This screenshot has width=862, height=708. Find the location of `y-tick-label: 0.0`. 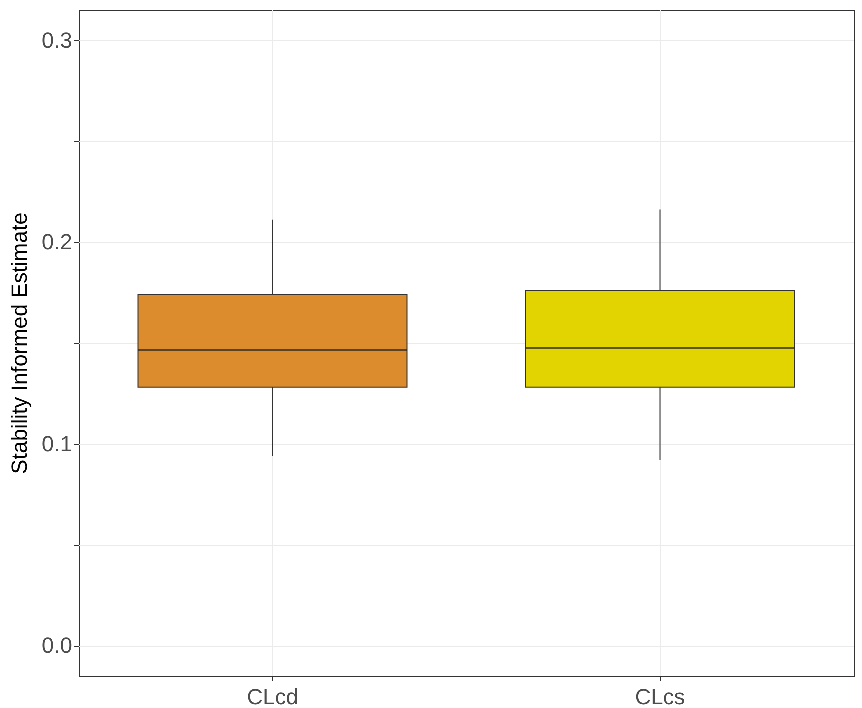

y-tick-label: 0.0 is located at coordinates (57, 645).